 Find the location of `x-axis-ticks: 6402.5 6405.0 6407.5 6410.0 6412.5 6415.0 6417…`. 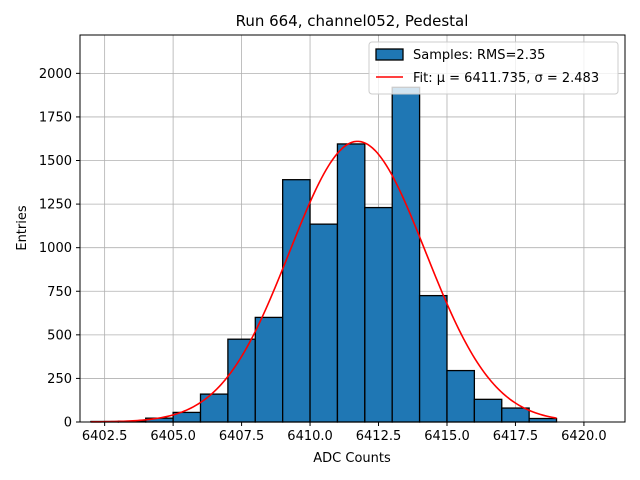

x-axis-ticks: 6402.5 6405.0 6407.5 6410.0 6412.5 6415.0 6417… is located at coordinates (344, 433).